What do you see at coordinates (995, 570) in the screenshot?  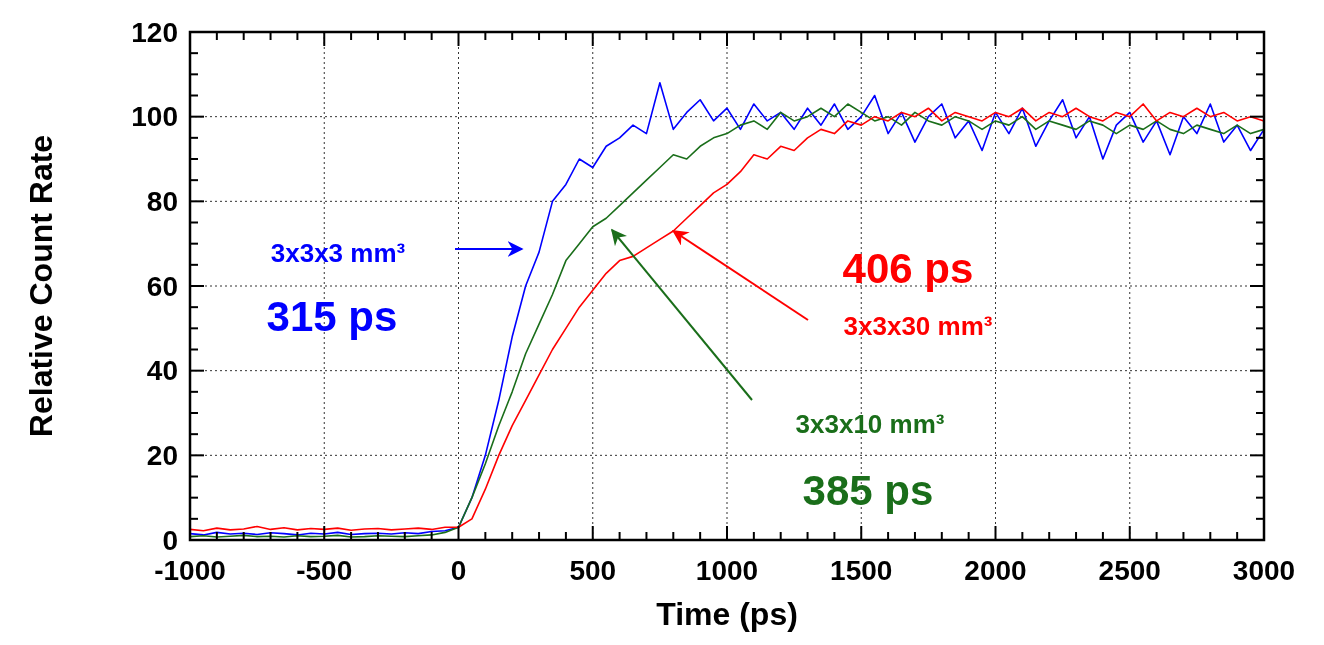 I see `x-tick-label: 2000` at bounding box center [995, 570].